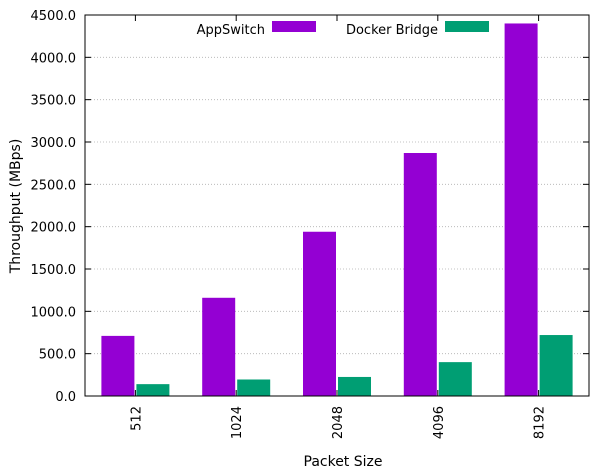 The image size is (593, 468). I want to click on legend-label-appswitch: AppSwitch, so click(231, 30).